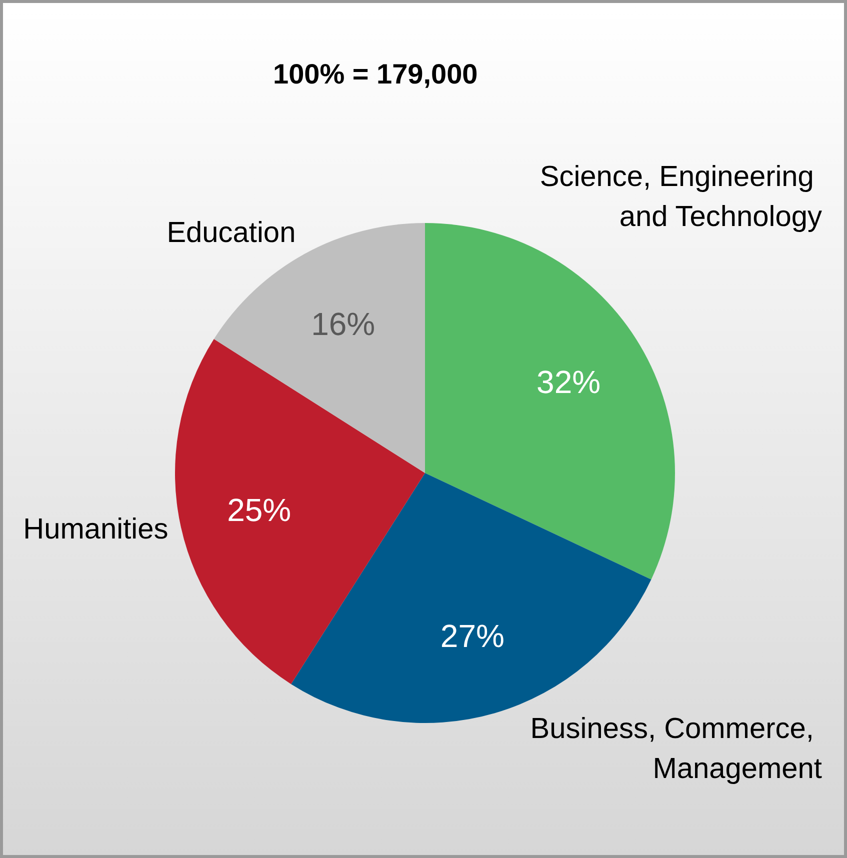  I want to click on slice-label: Science, Engineering and Technology, so click(681, 196).